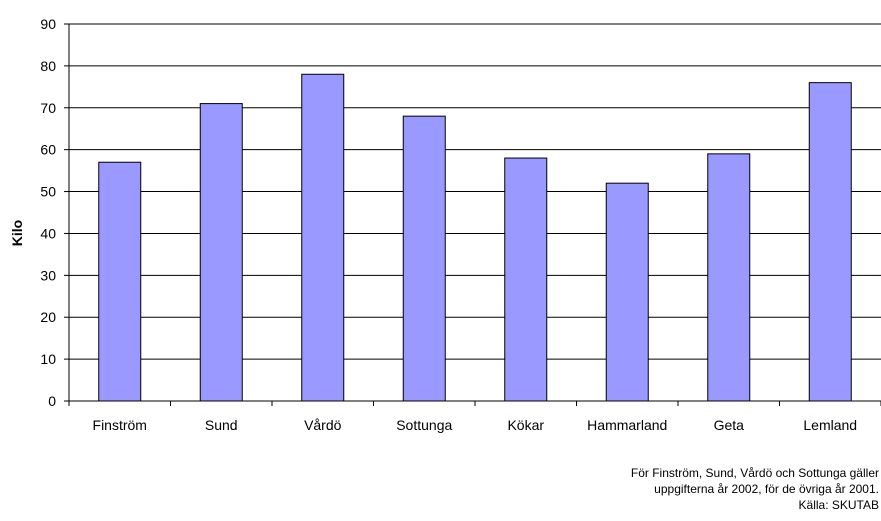 This screenshot has height=521, width=881. What do you see at coordinates (323, 425) in the screenshot?
I see `x-tick-label: Vårdö` at bounding box center [323, 425].